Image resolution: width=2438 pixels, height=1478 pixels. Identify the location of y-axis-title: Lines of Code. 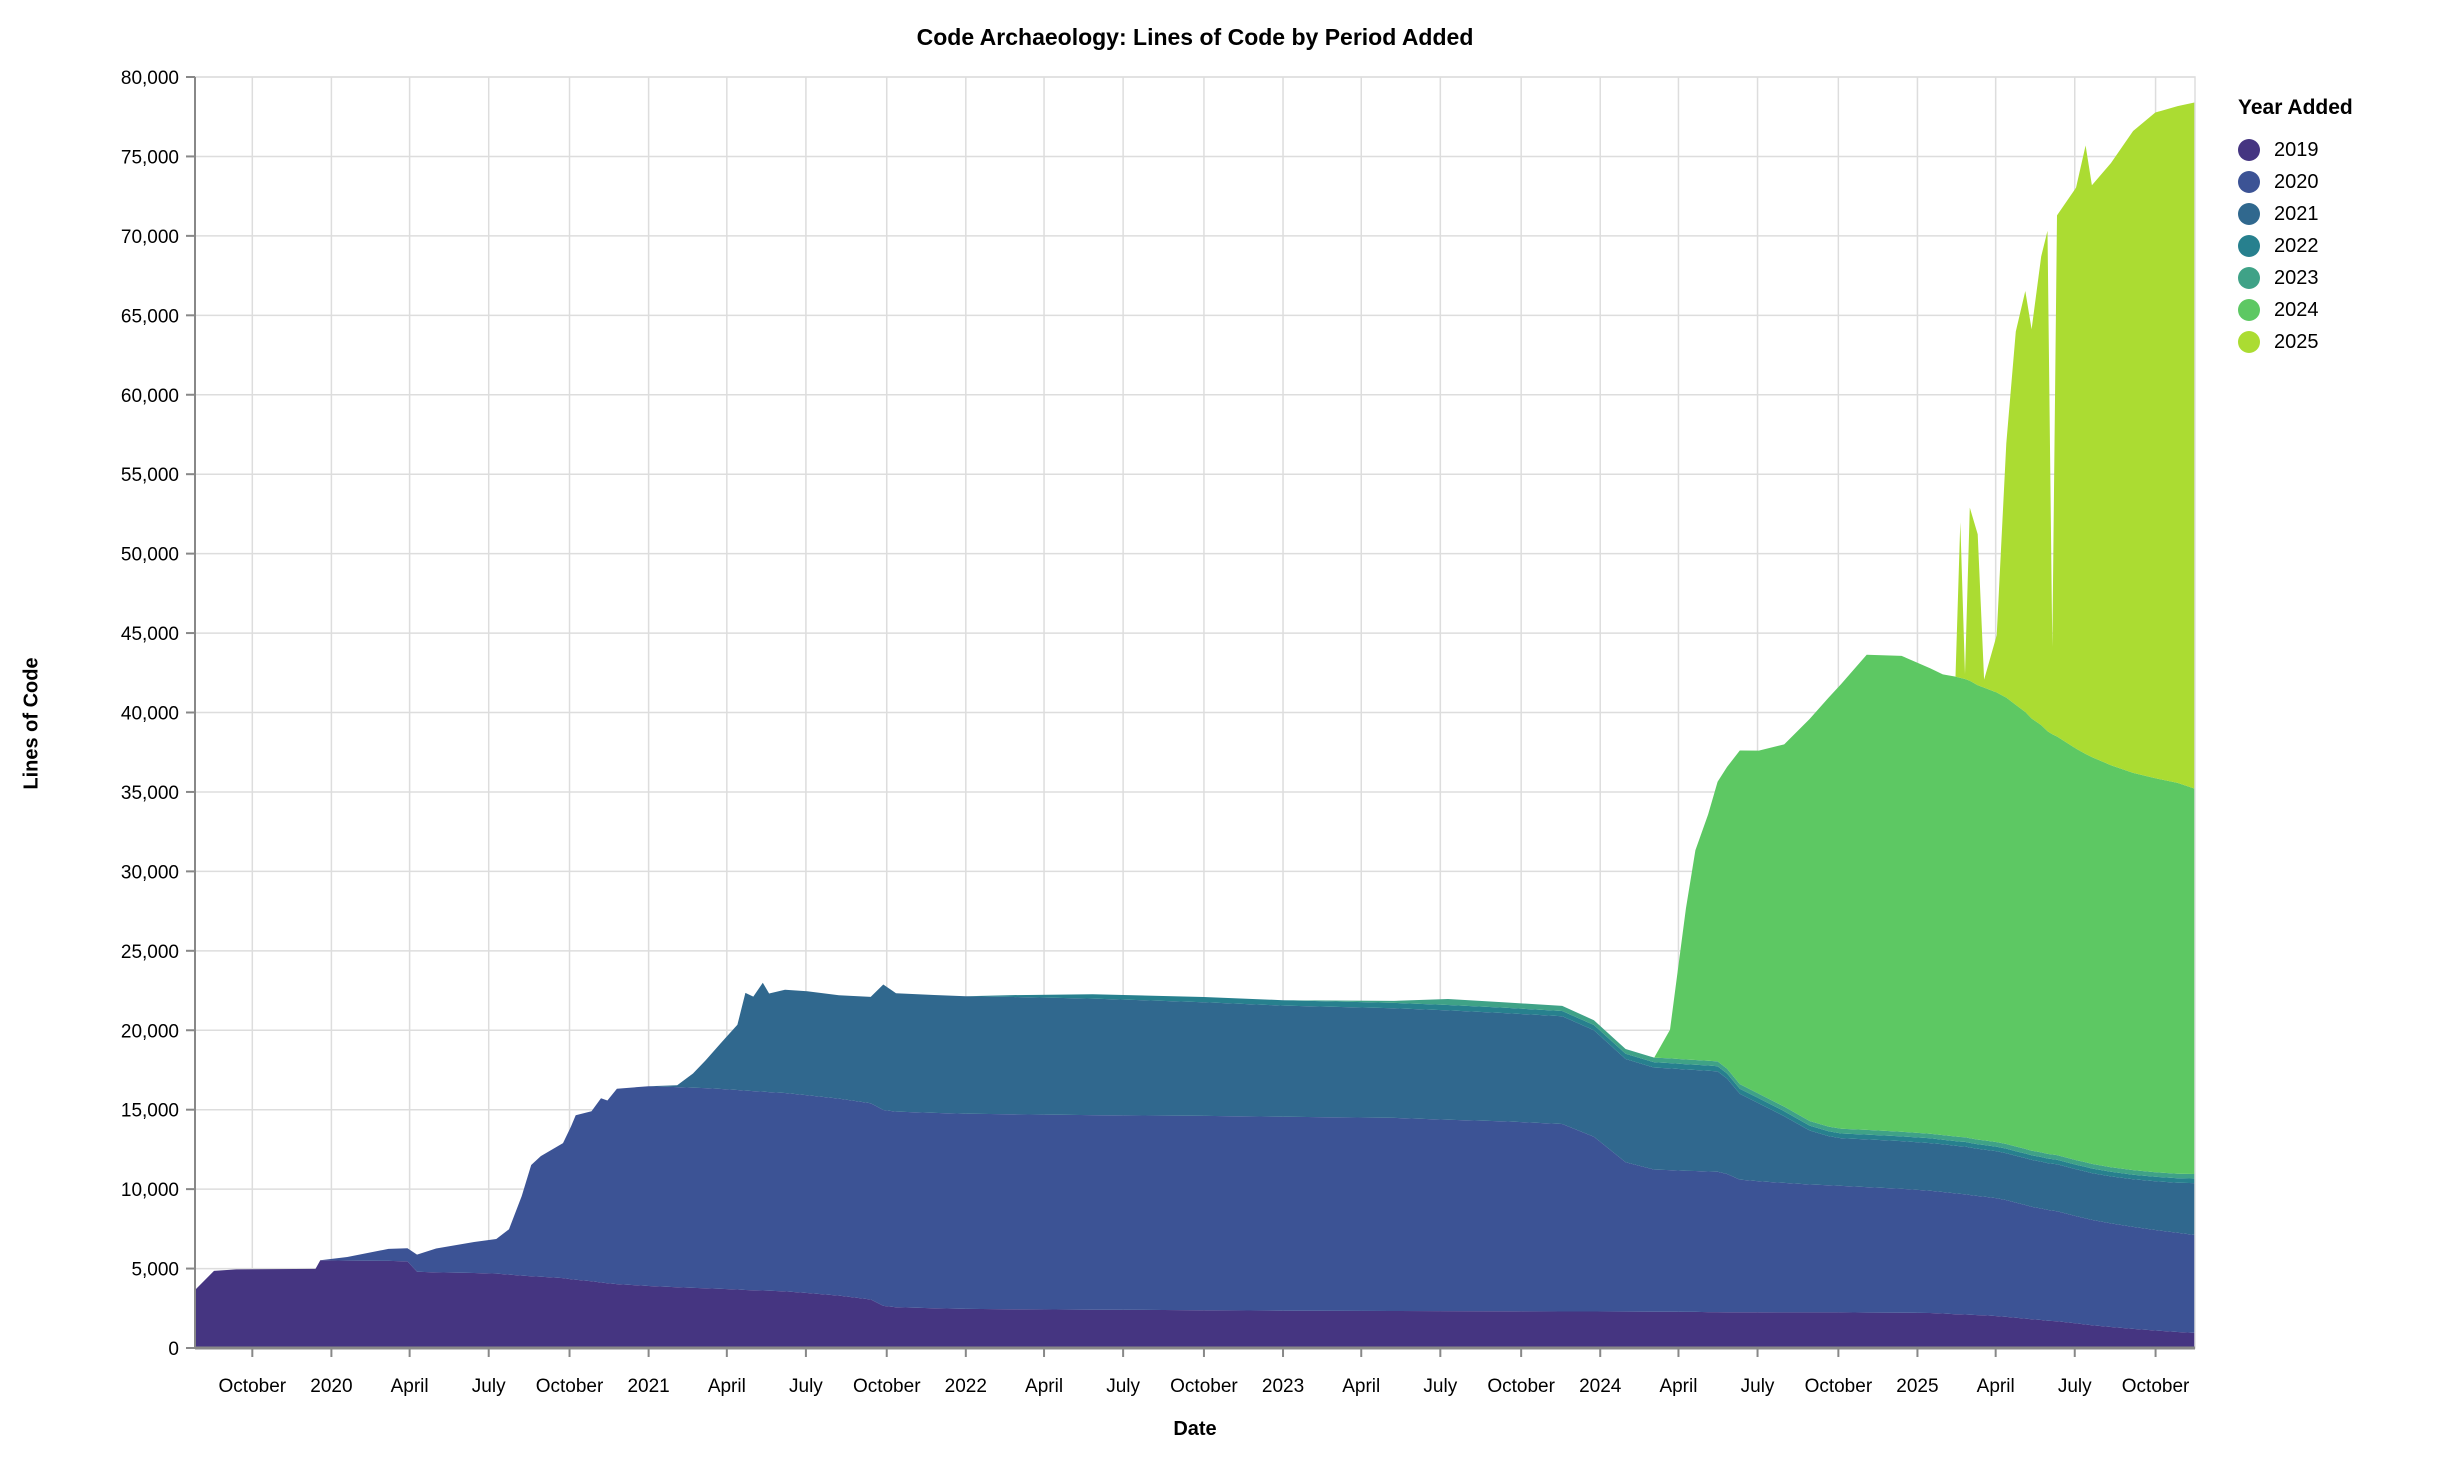
(31, 723).